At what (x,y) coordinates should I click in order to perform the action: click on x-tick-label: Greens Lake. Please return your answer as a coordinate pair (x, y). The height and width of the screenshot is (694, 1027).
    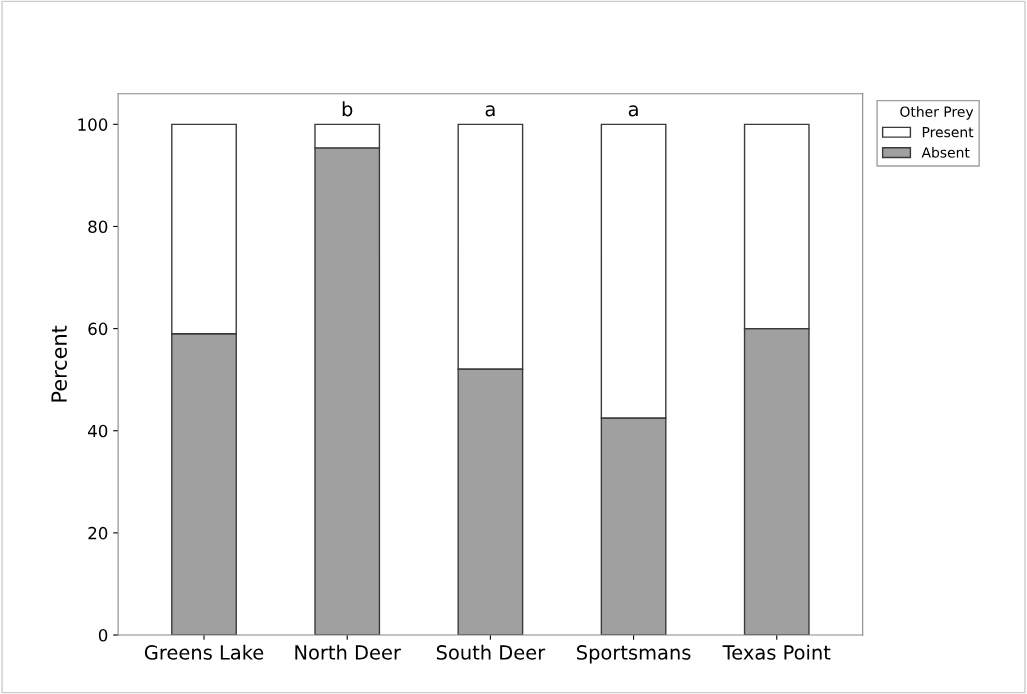
    Looking at the image, I should click on (204, 652).